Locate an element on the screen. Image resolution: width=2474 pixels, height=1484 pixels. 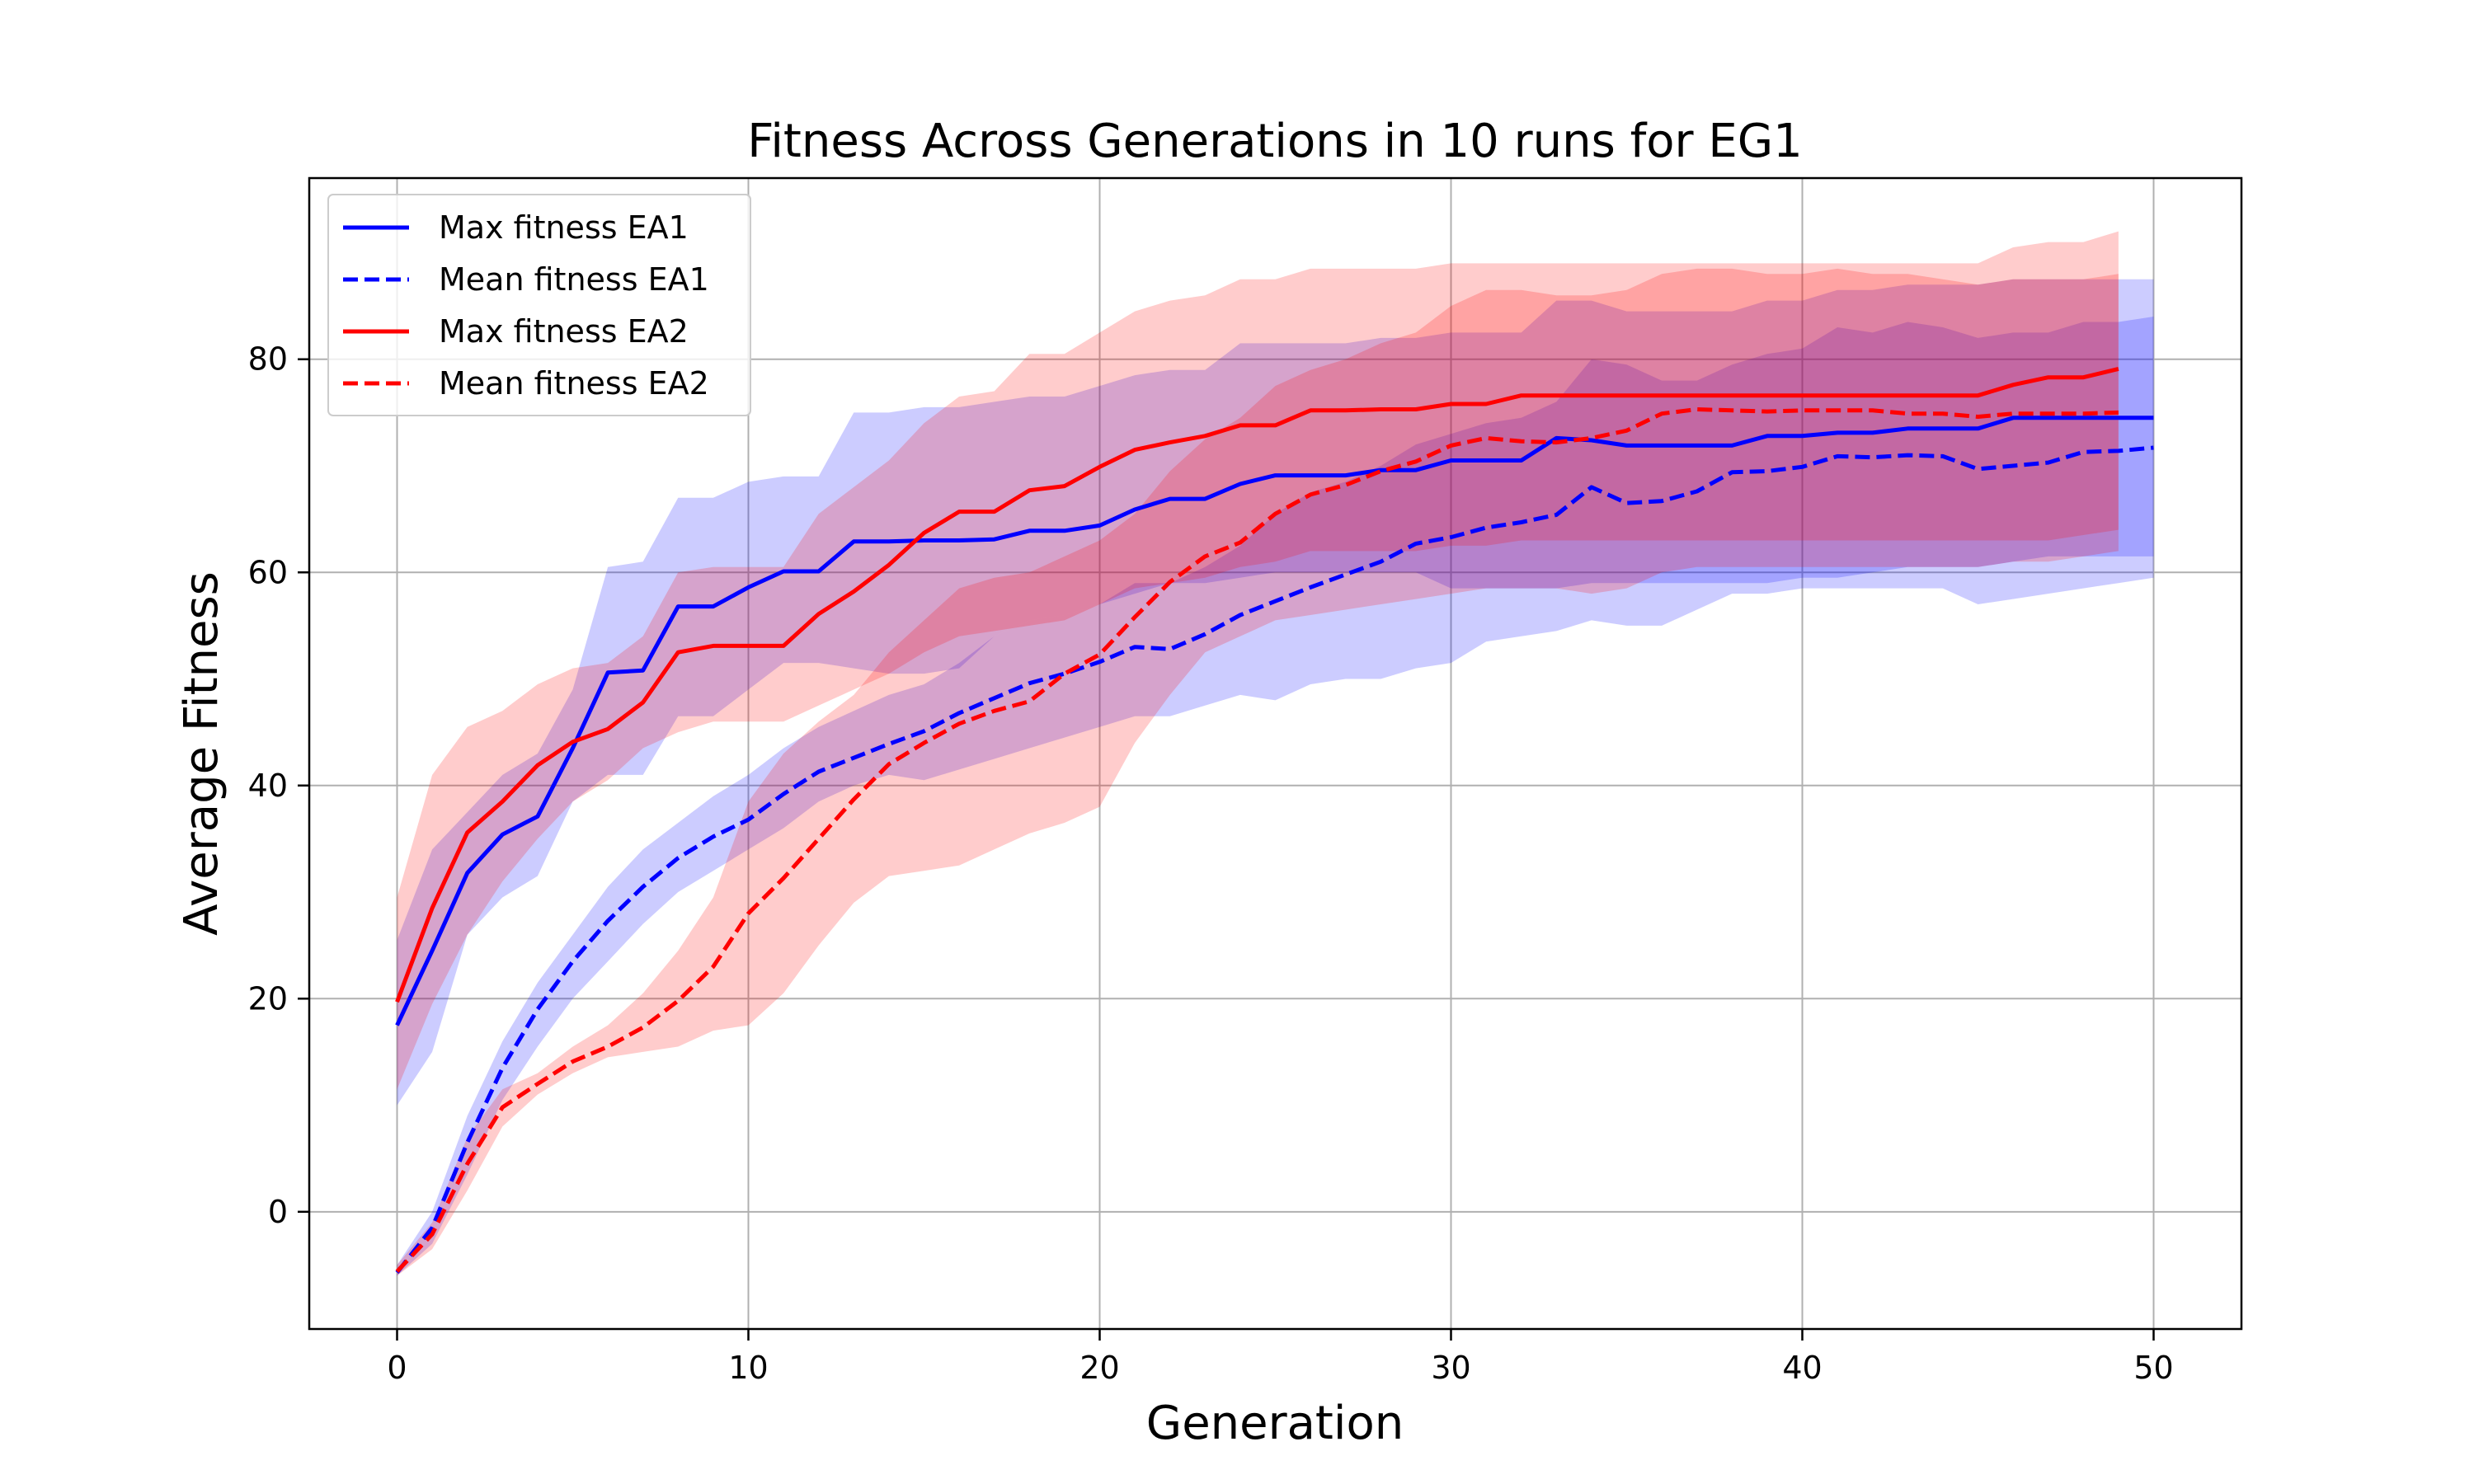
y-tick-label: 60 is located at coordinates (268, 572).